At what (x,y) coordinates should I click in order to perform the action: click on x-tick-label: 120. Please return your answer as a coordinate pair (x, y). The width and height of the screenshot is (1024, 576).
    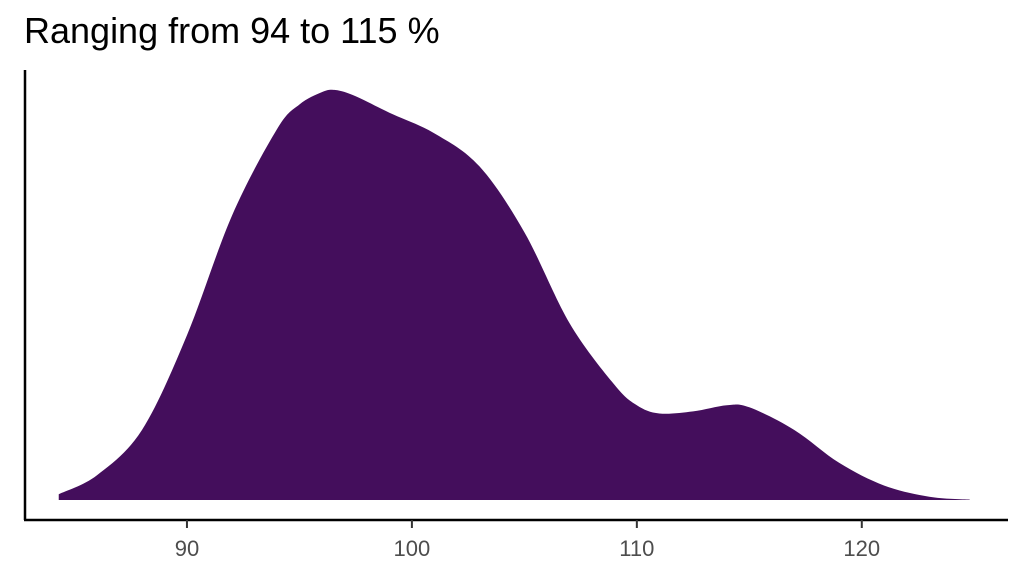
    Looking at the image, I should click on (861, 548).